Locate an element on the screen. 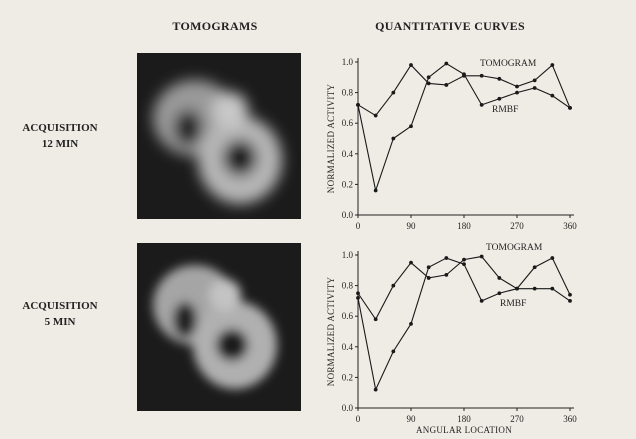 This screenshot has height=439, width=636. x-axis-label: ANGULAR LOCATION is located at coordinates (464, 430).